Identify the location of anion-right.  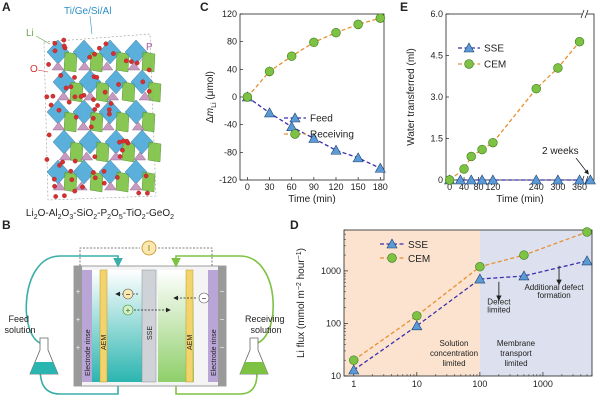
(204, 298).